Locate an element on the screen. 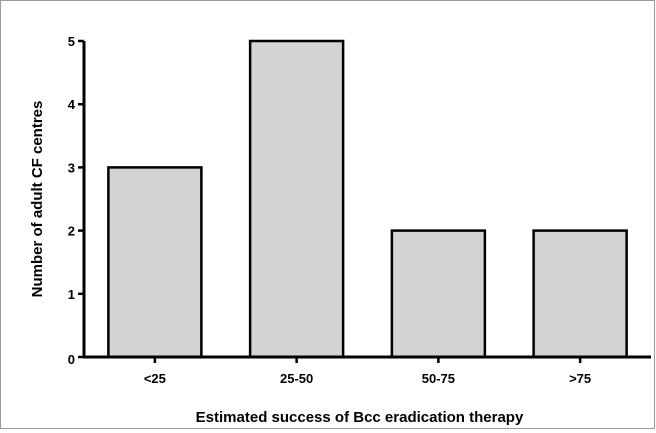  x-tick-label: <25 is located at coordinates (155, 378).